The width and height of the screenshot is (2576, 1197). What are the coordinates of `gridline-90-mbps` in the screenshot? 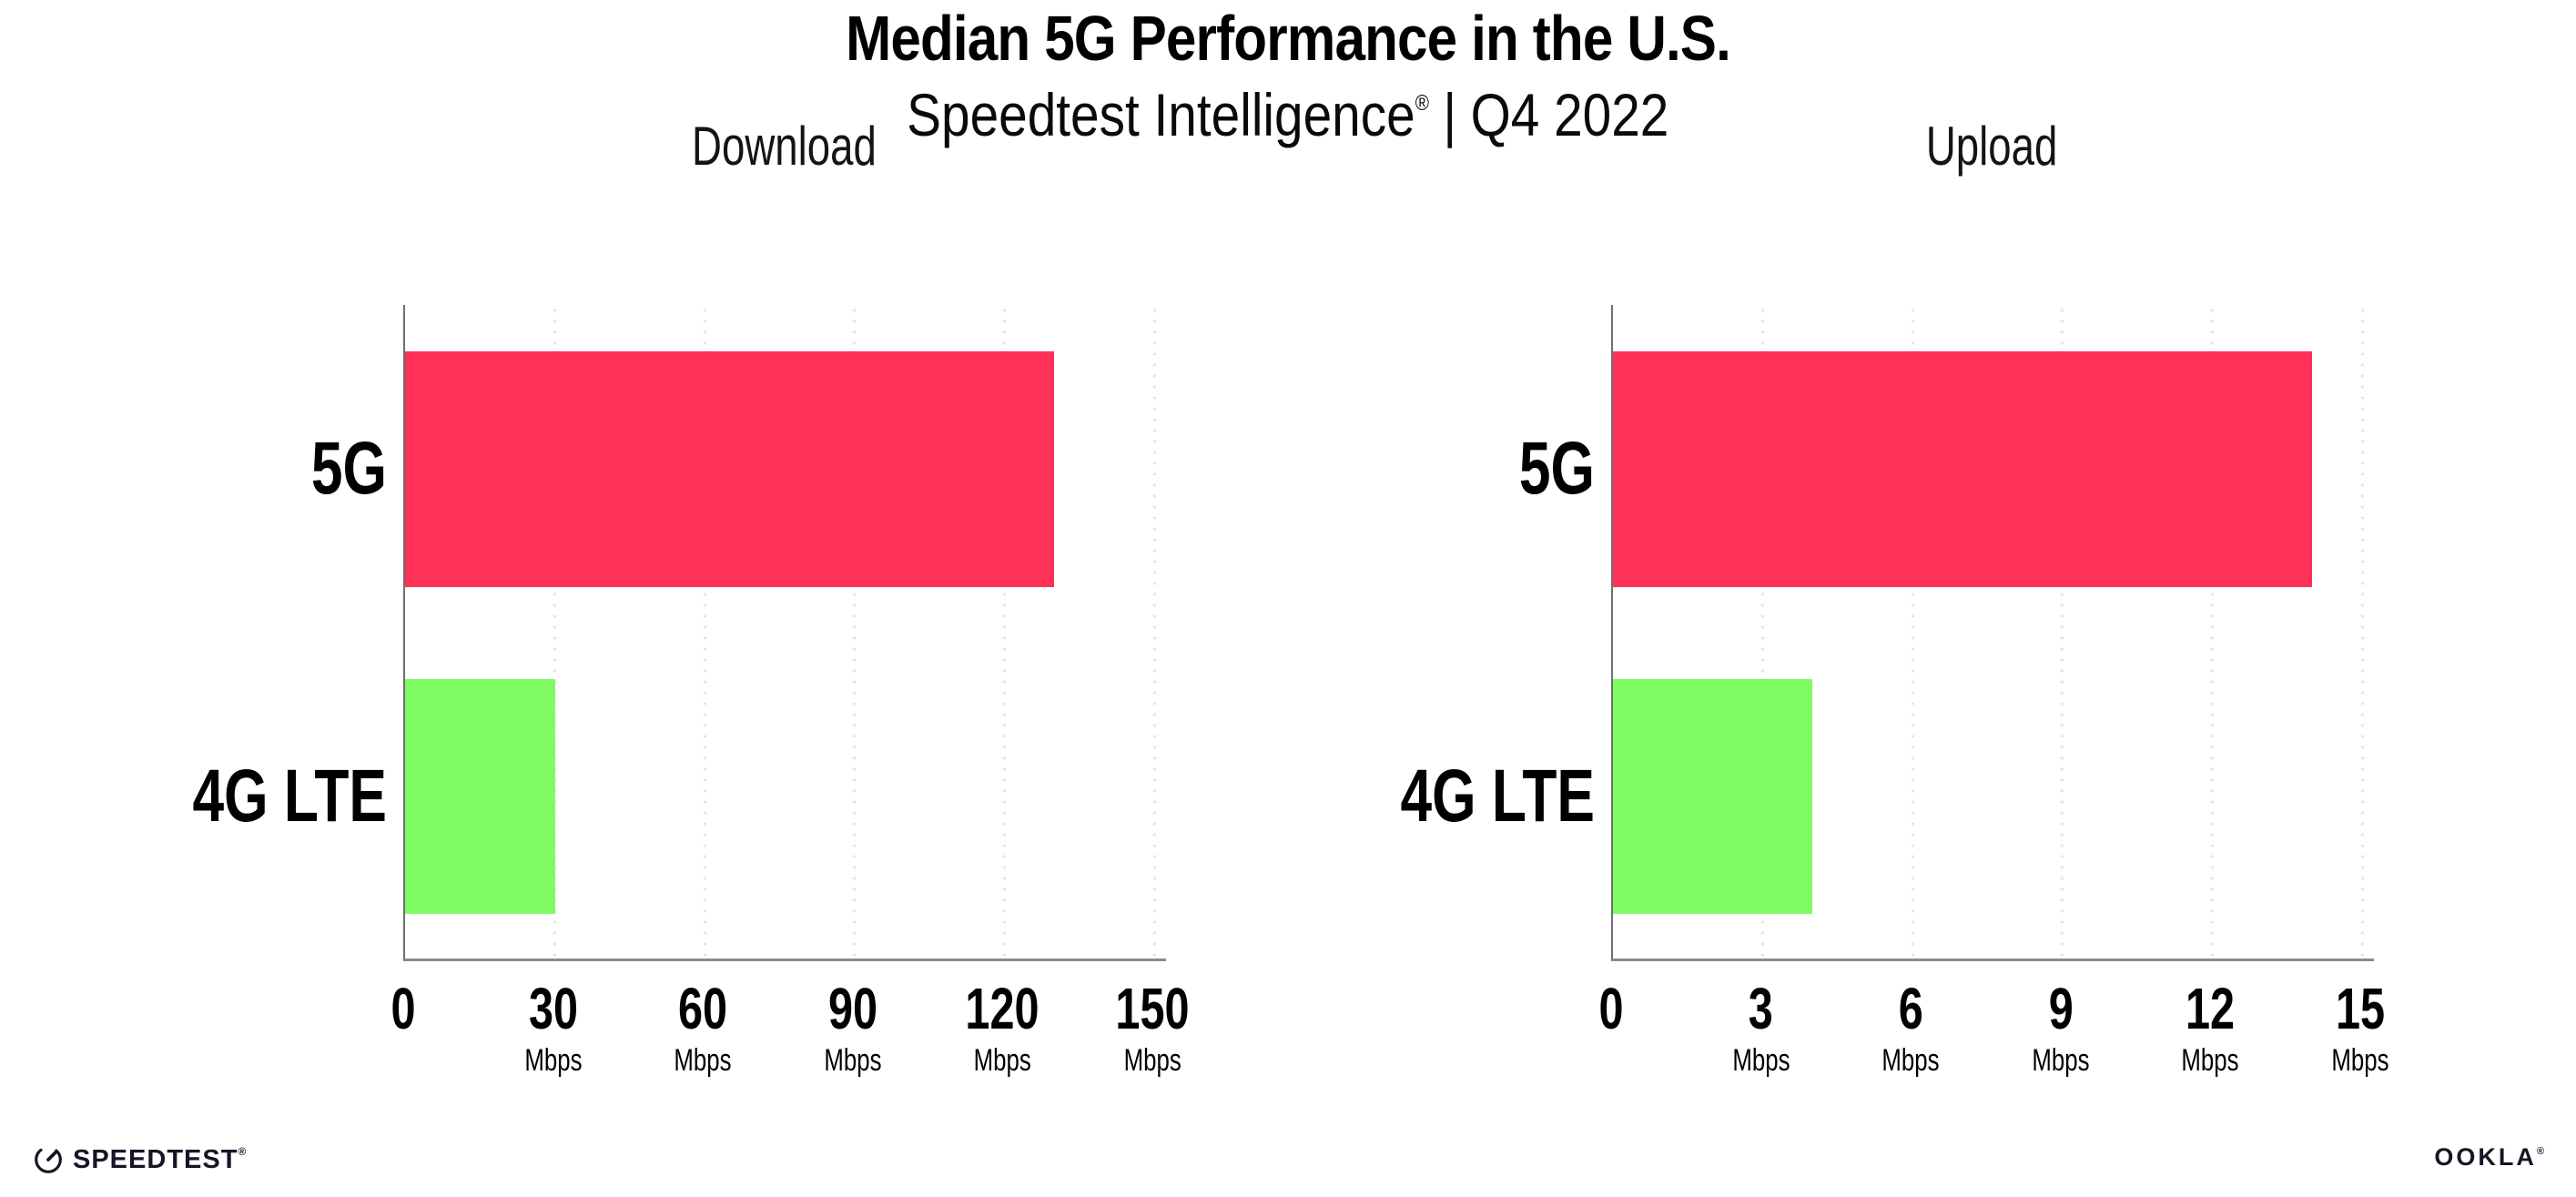 It's located at (855, 632).